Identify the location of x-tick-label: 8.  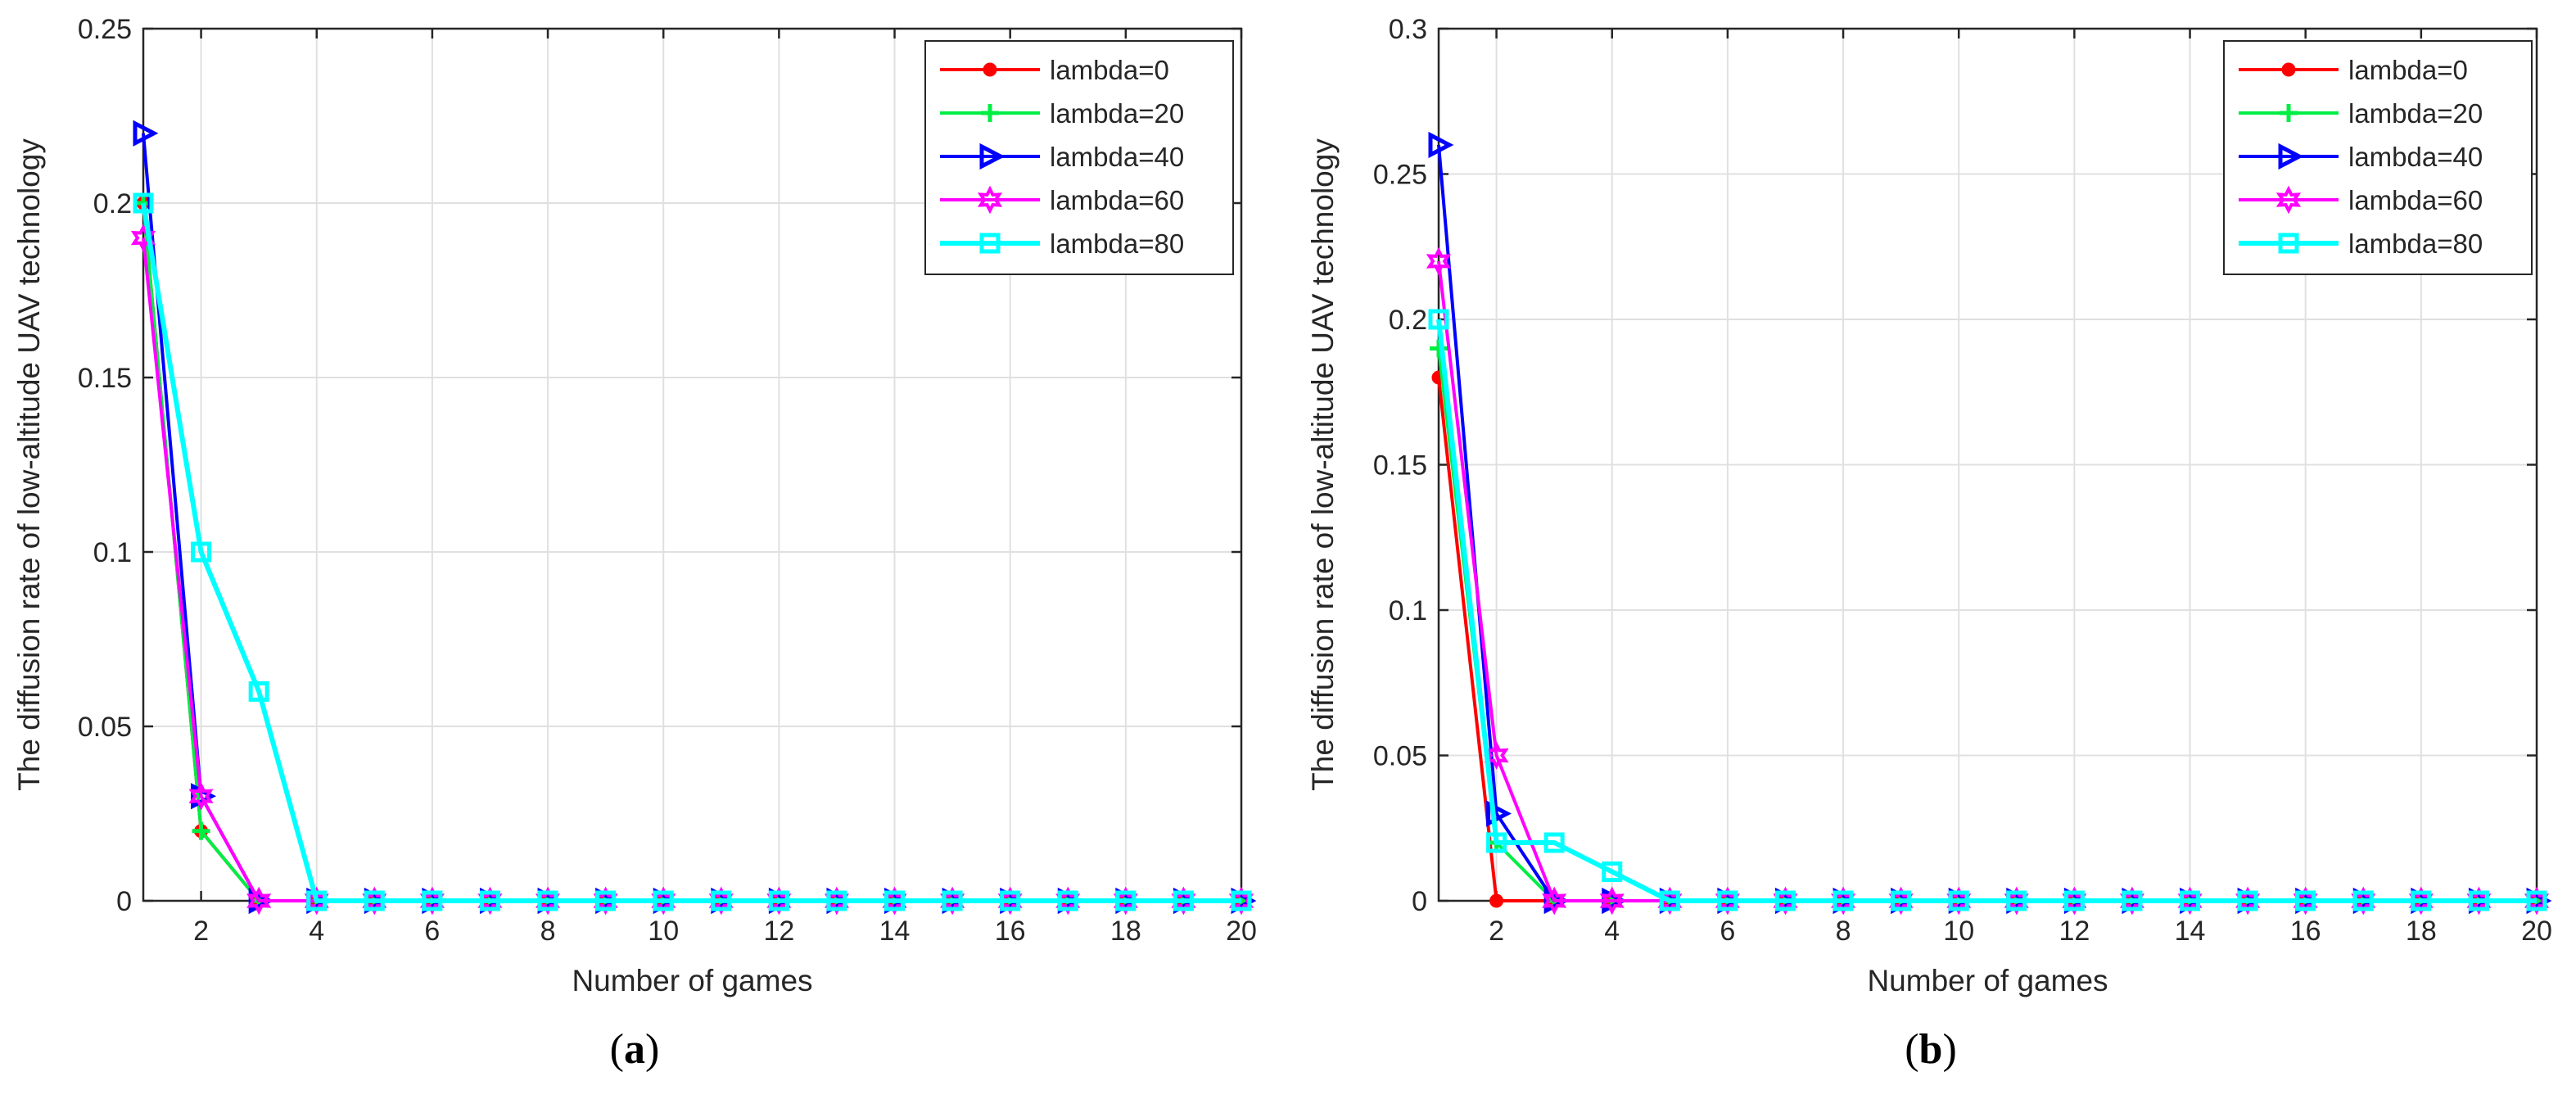
(548, 931).